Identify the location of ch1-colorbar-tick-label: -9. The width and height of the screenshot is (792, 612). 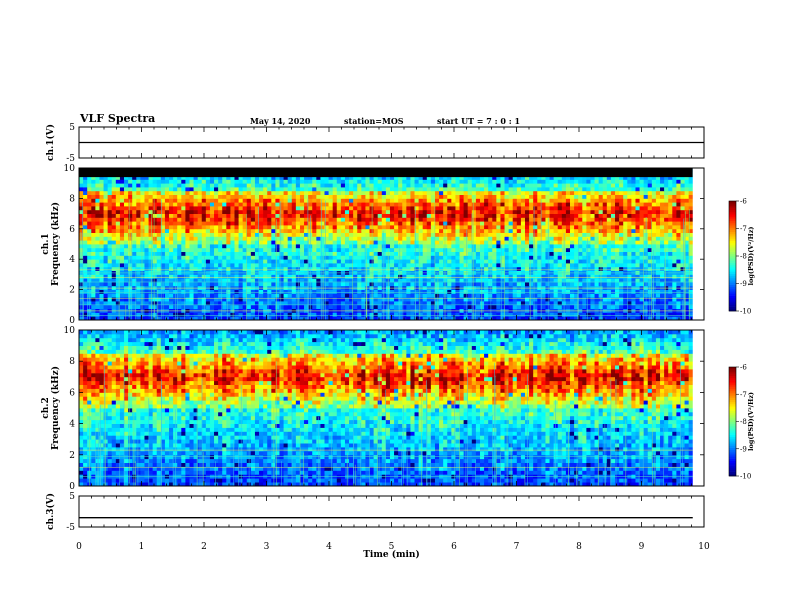
(743, 284).